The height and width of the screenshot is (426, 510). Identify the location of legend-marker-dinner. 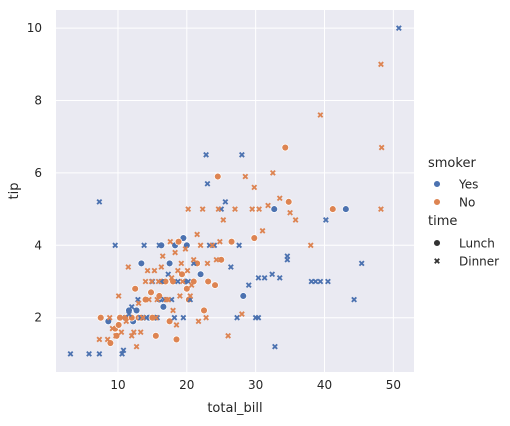
(437, 261).